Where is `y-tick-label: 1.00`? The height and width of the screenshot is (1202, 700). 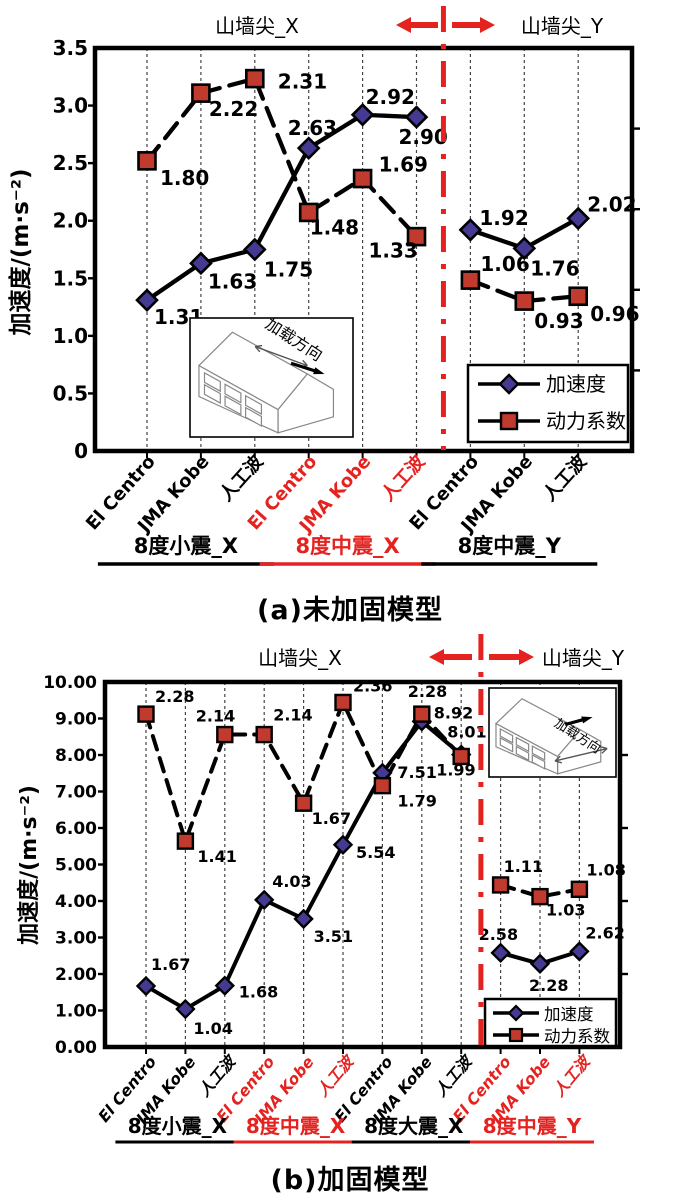
y-tick-label: 1.00 is located at coordinates (76, 1012).